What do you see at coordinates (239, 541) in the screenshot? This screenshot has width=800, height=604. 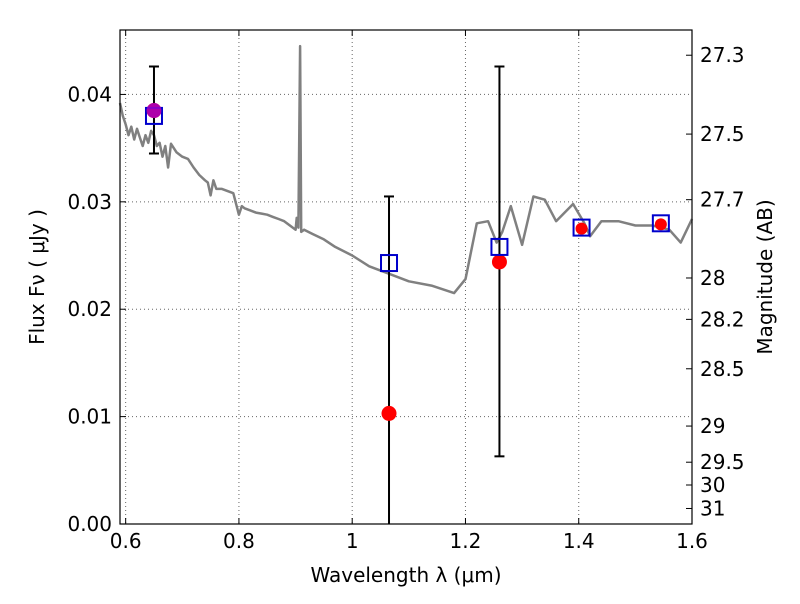 I see `x-tick-label: 0.8` at bounding box center [239, 541].